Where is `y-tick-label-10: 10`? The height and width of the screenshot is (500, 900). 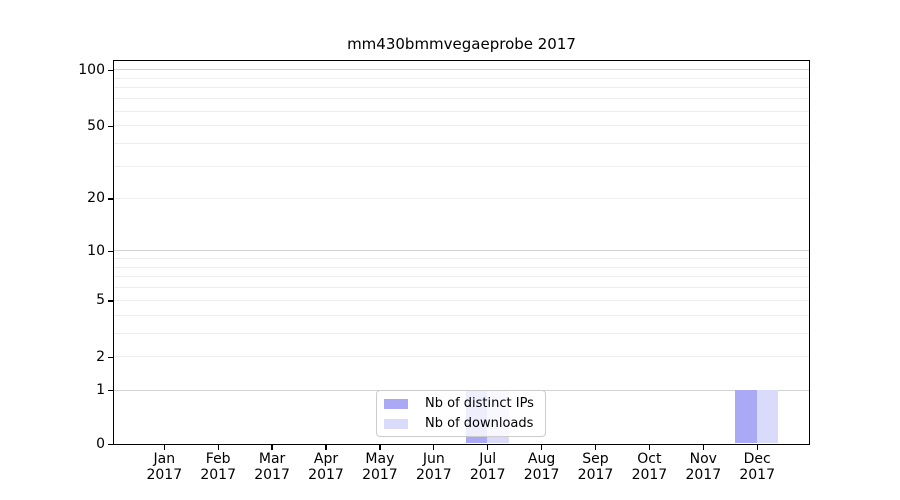
y-tick-label-10: 10 is located at coordinates (96, 250).